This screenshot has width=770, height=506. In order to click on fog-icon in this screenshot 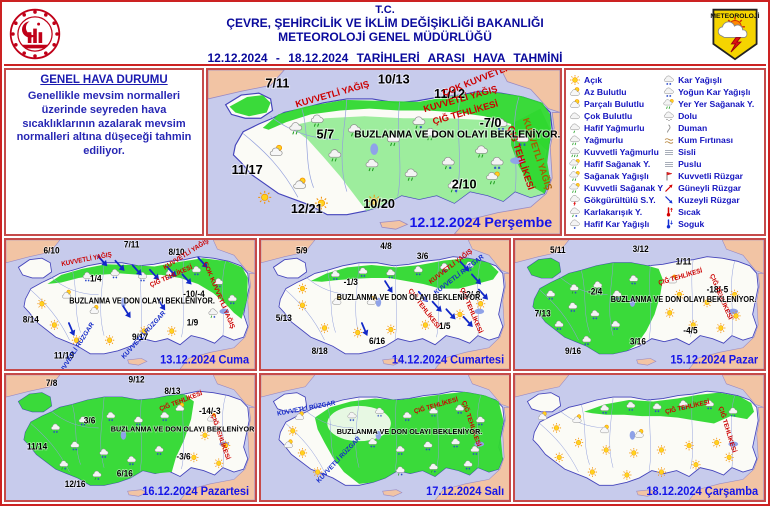, I will do `click(669, 164)`.